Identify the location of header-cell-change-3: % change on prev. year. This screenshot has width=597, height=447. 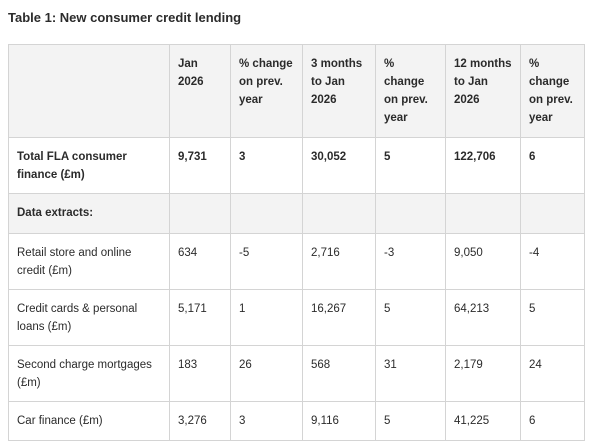
(552, 91).